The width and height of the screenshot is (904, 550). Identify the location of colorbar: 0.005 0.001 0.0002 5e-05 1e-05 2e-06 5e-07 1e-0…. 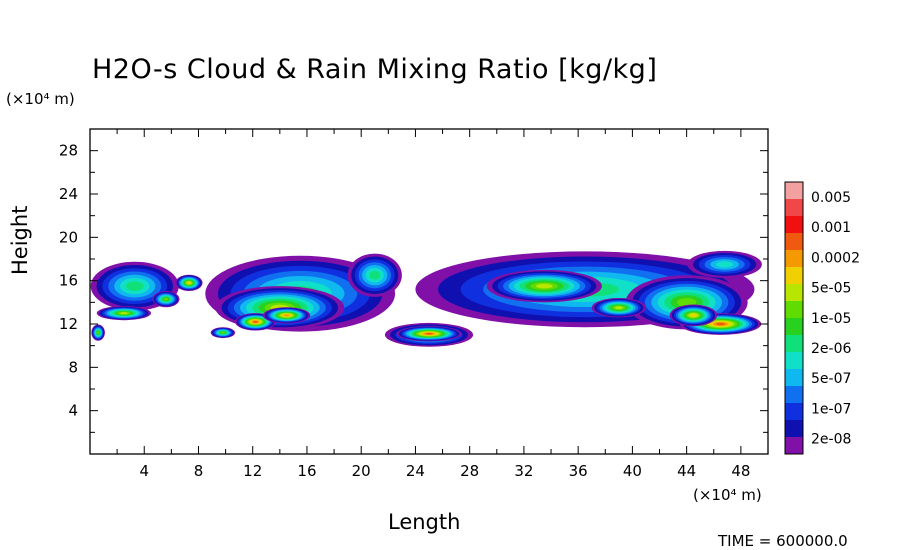
(822, 318).